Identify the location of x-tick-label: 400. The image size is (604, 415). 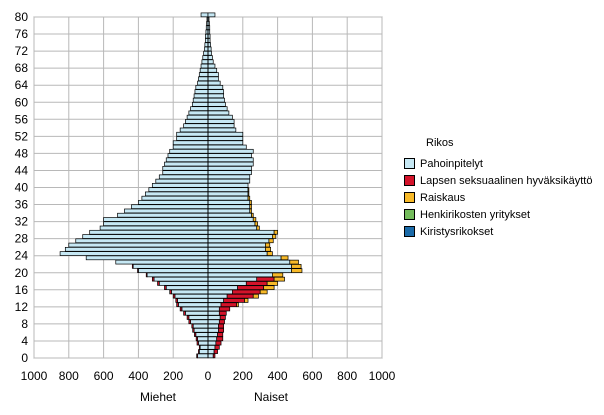
(138, 376).